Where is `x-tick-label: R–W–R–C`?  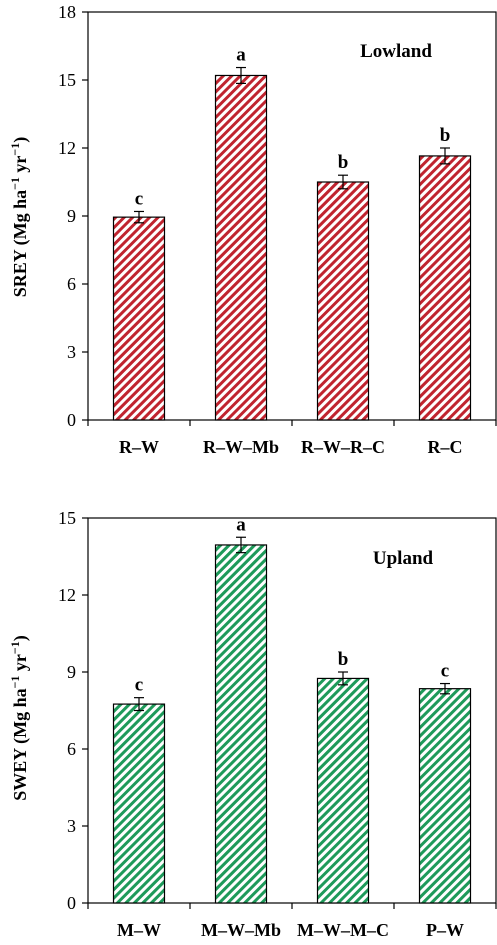 x-tick-label: R–W–R–C is located at coordinates (343, 447).